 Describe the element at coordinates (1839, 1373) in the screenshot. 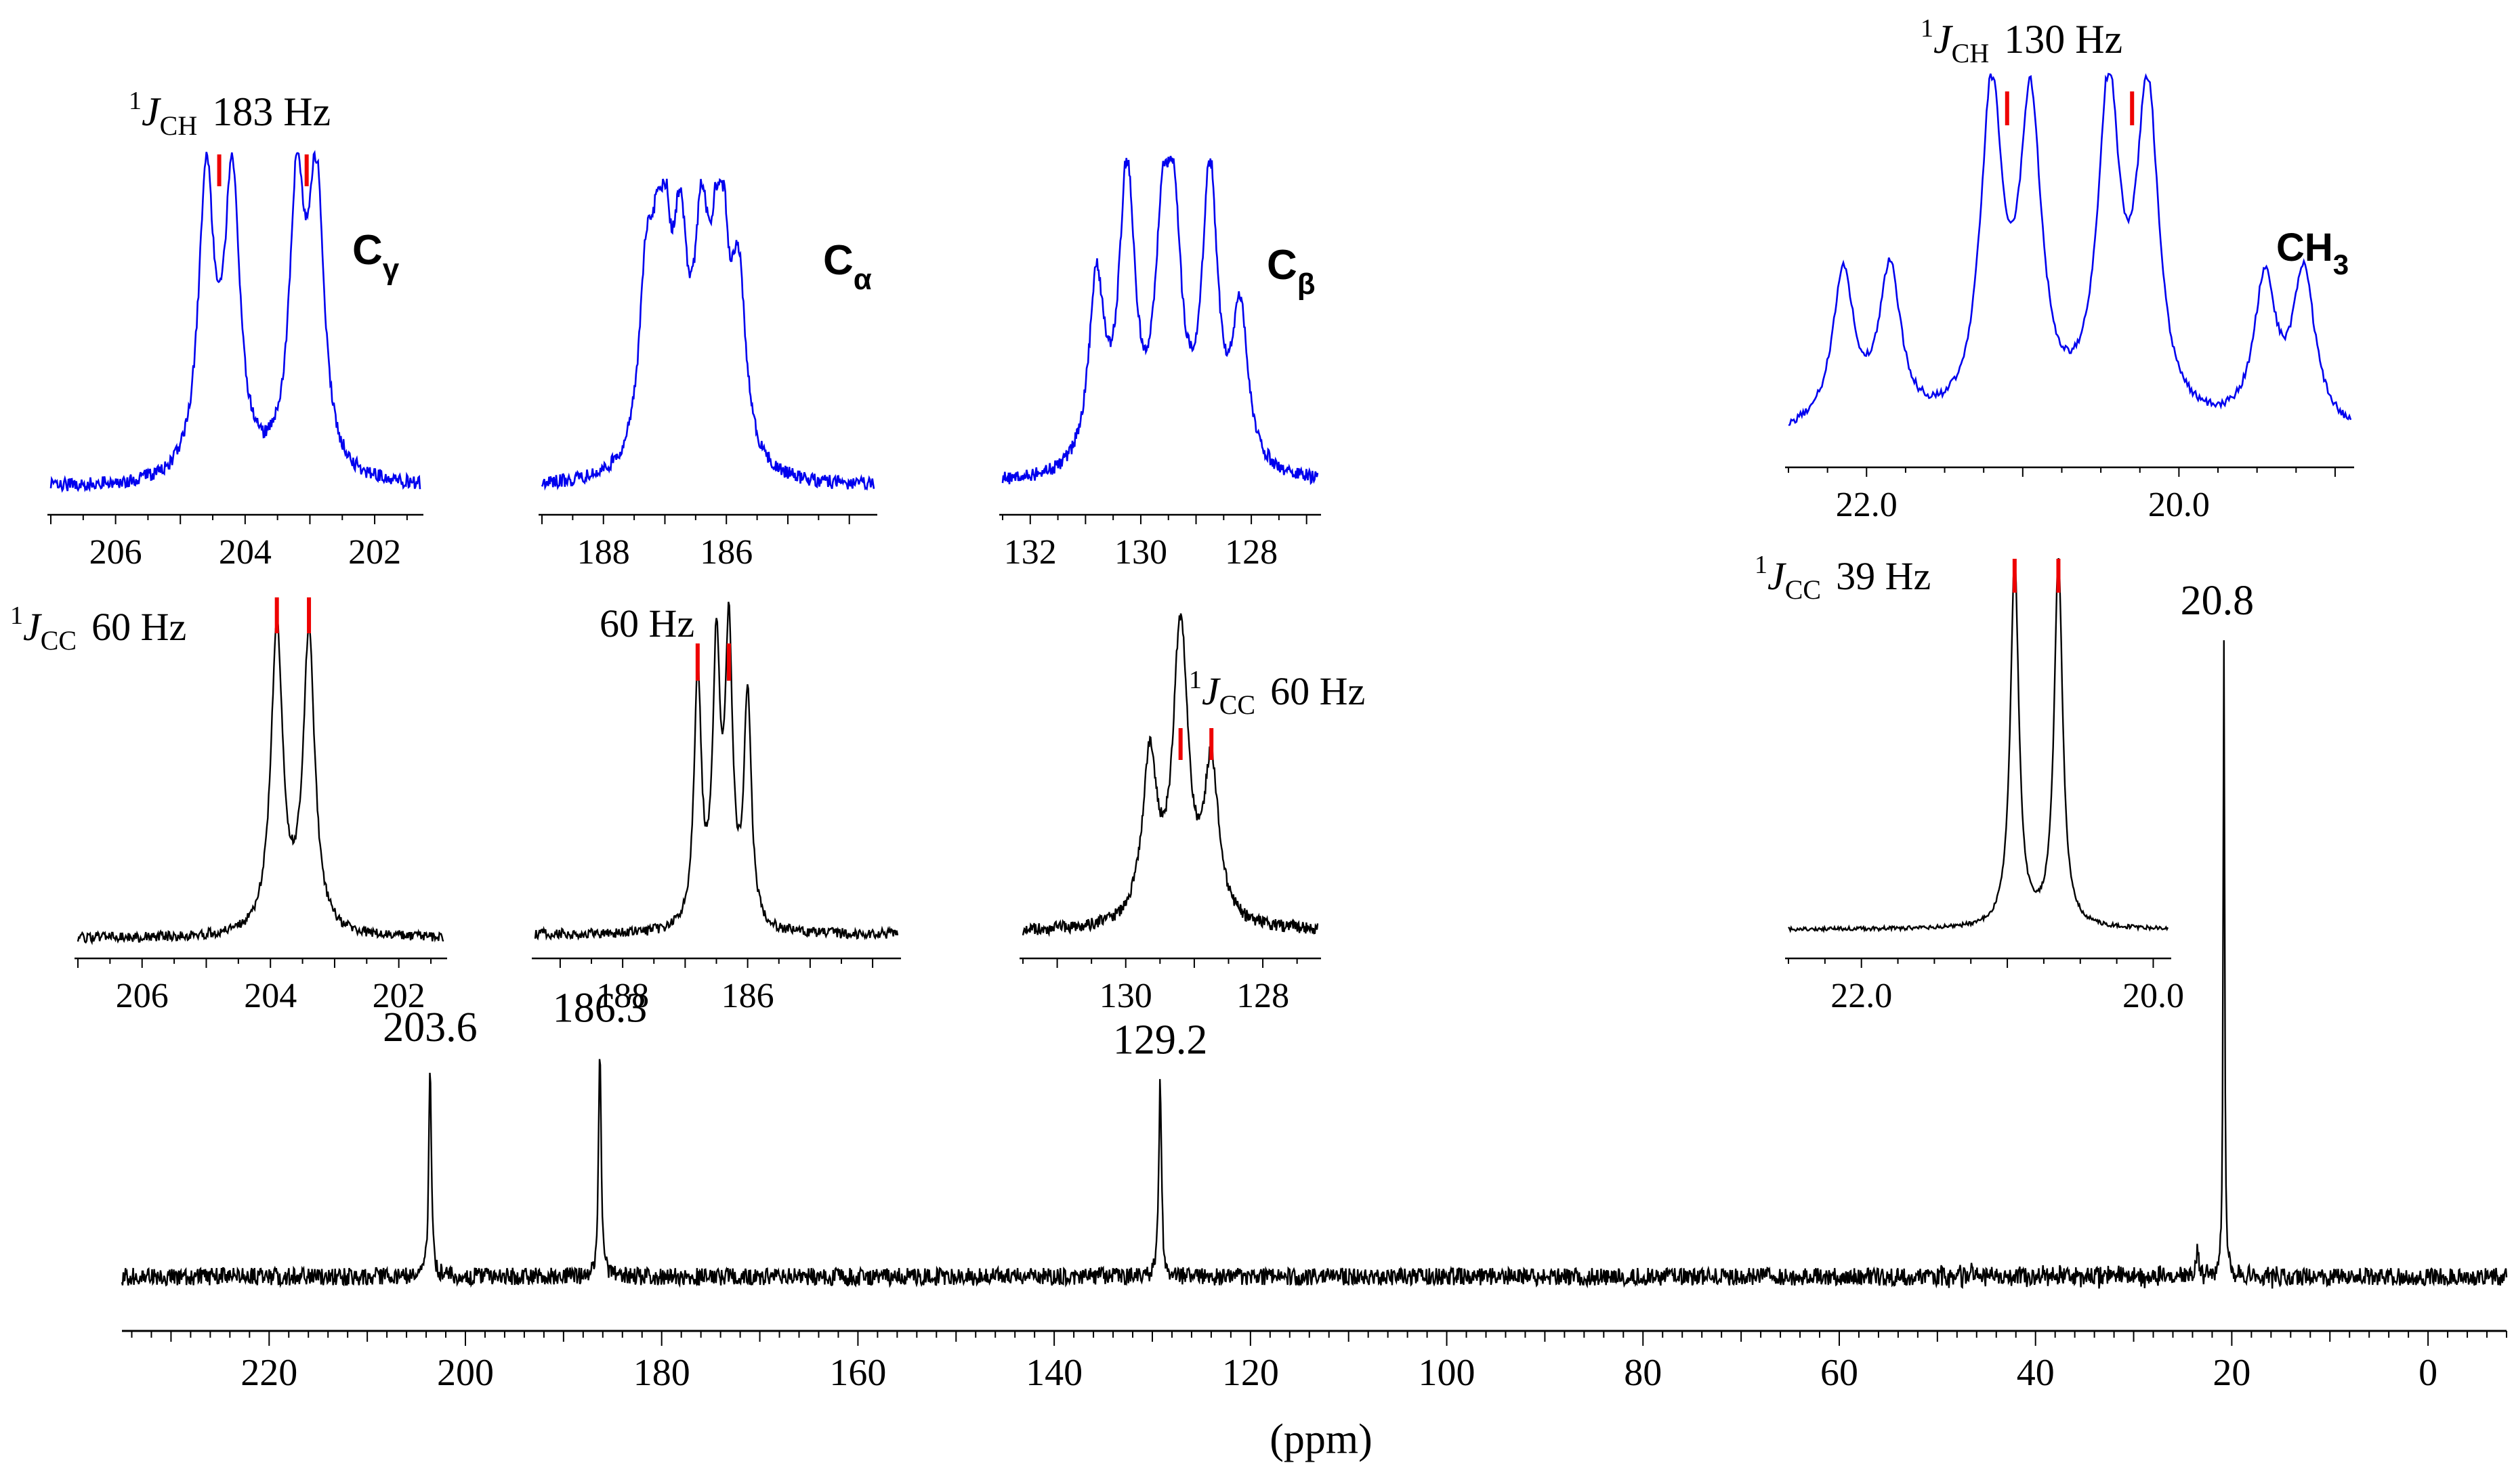

I see `main-tick-label: 60` at that location.